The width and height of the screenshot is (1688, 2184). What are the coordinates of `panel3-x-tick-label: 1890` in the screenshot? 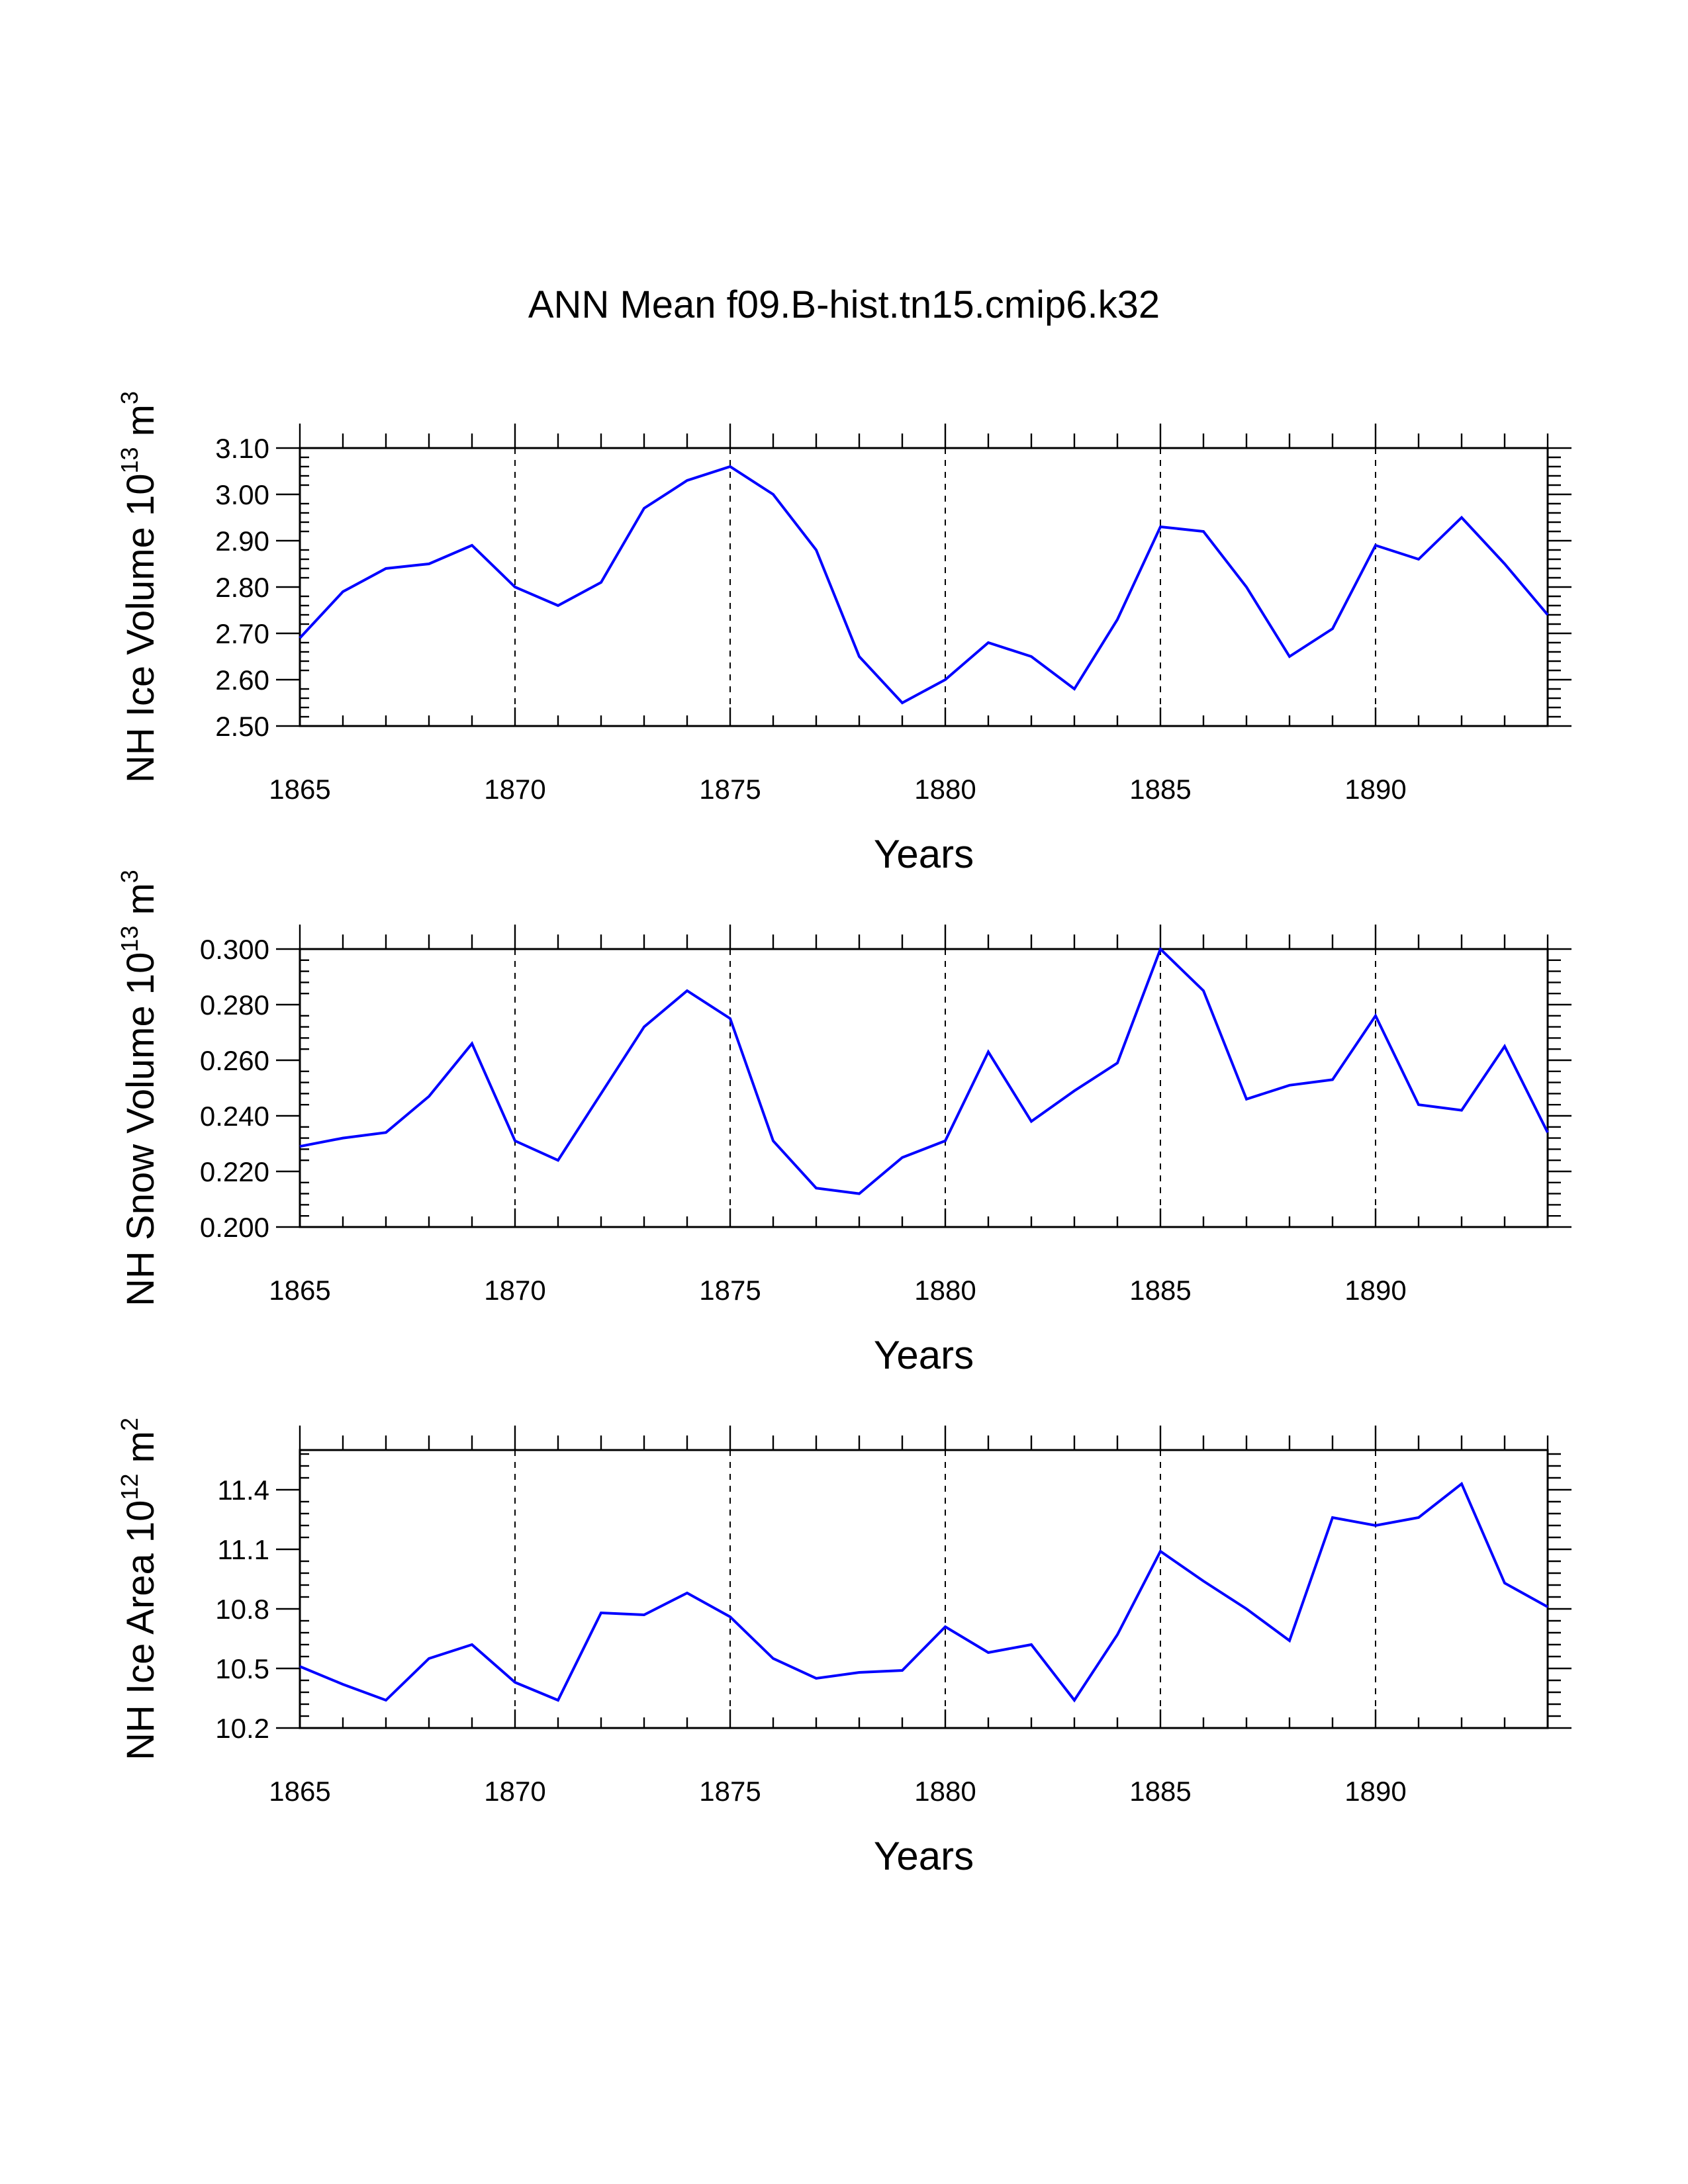 It's located at (1375, 1792).